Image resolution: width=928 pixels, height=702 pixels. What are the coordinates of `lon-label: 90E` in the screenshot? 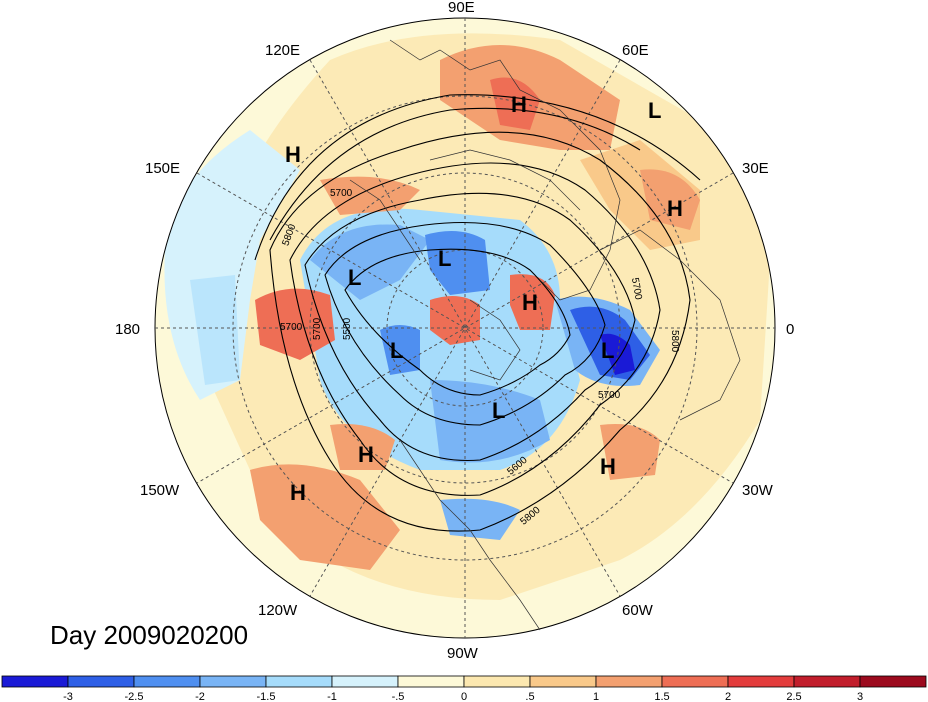 It's located at (461, 8).